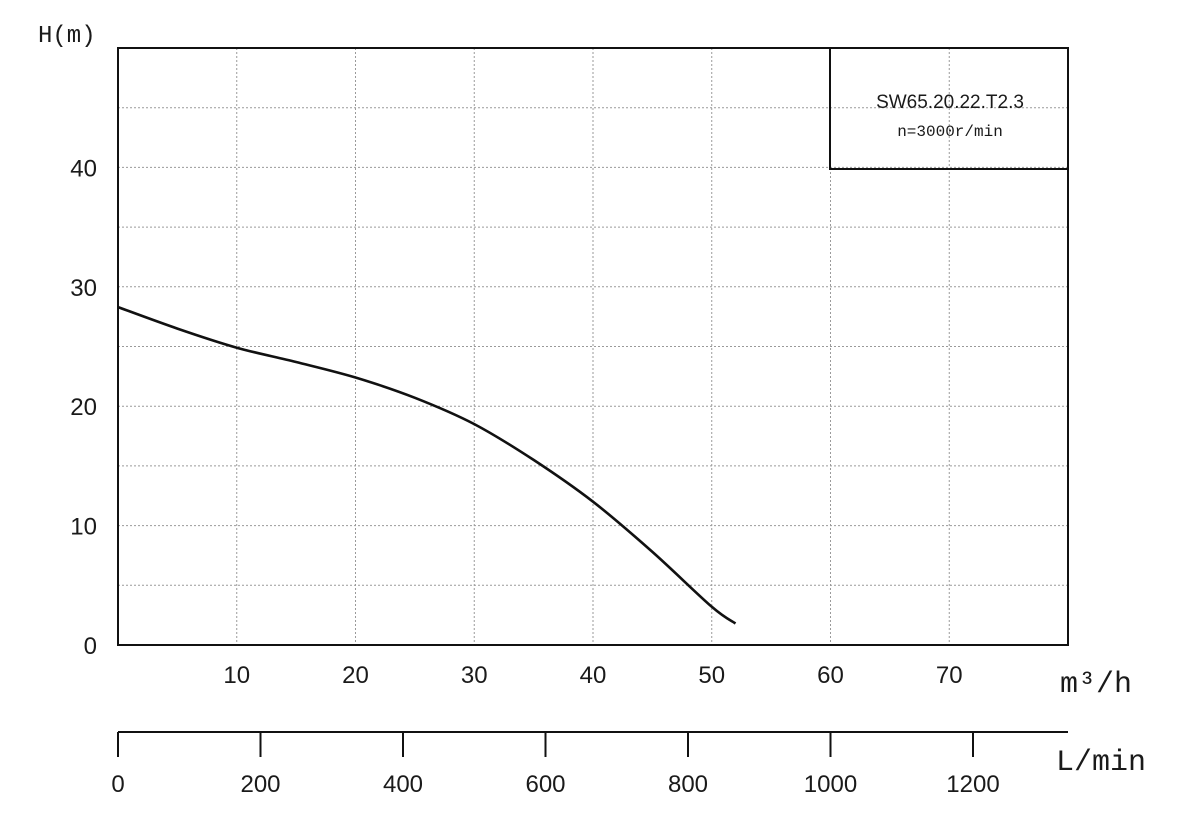  I want to click on legend-box: SW65.20.22.T2.3 n=3000r/min, so click(949, 108).